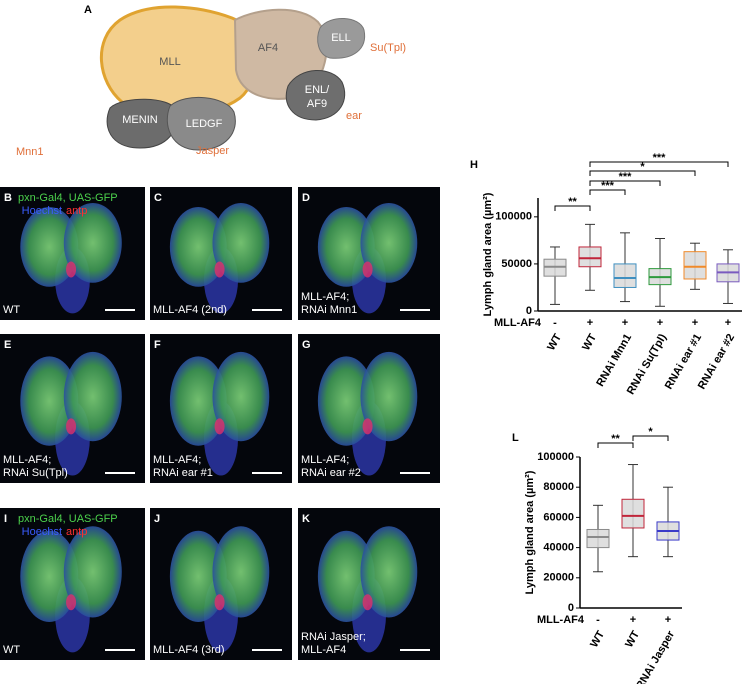 This screenshot has height=684, width=748. I want to click on panel-letter: B, so click(8, 198).